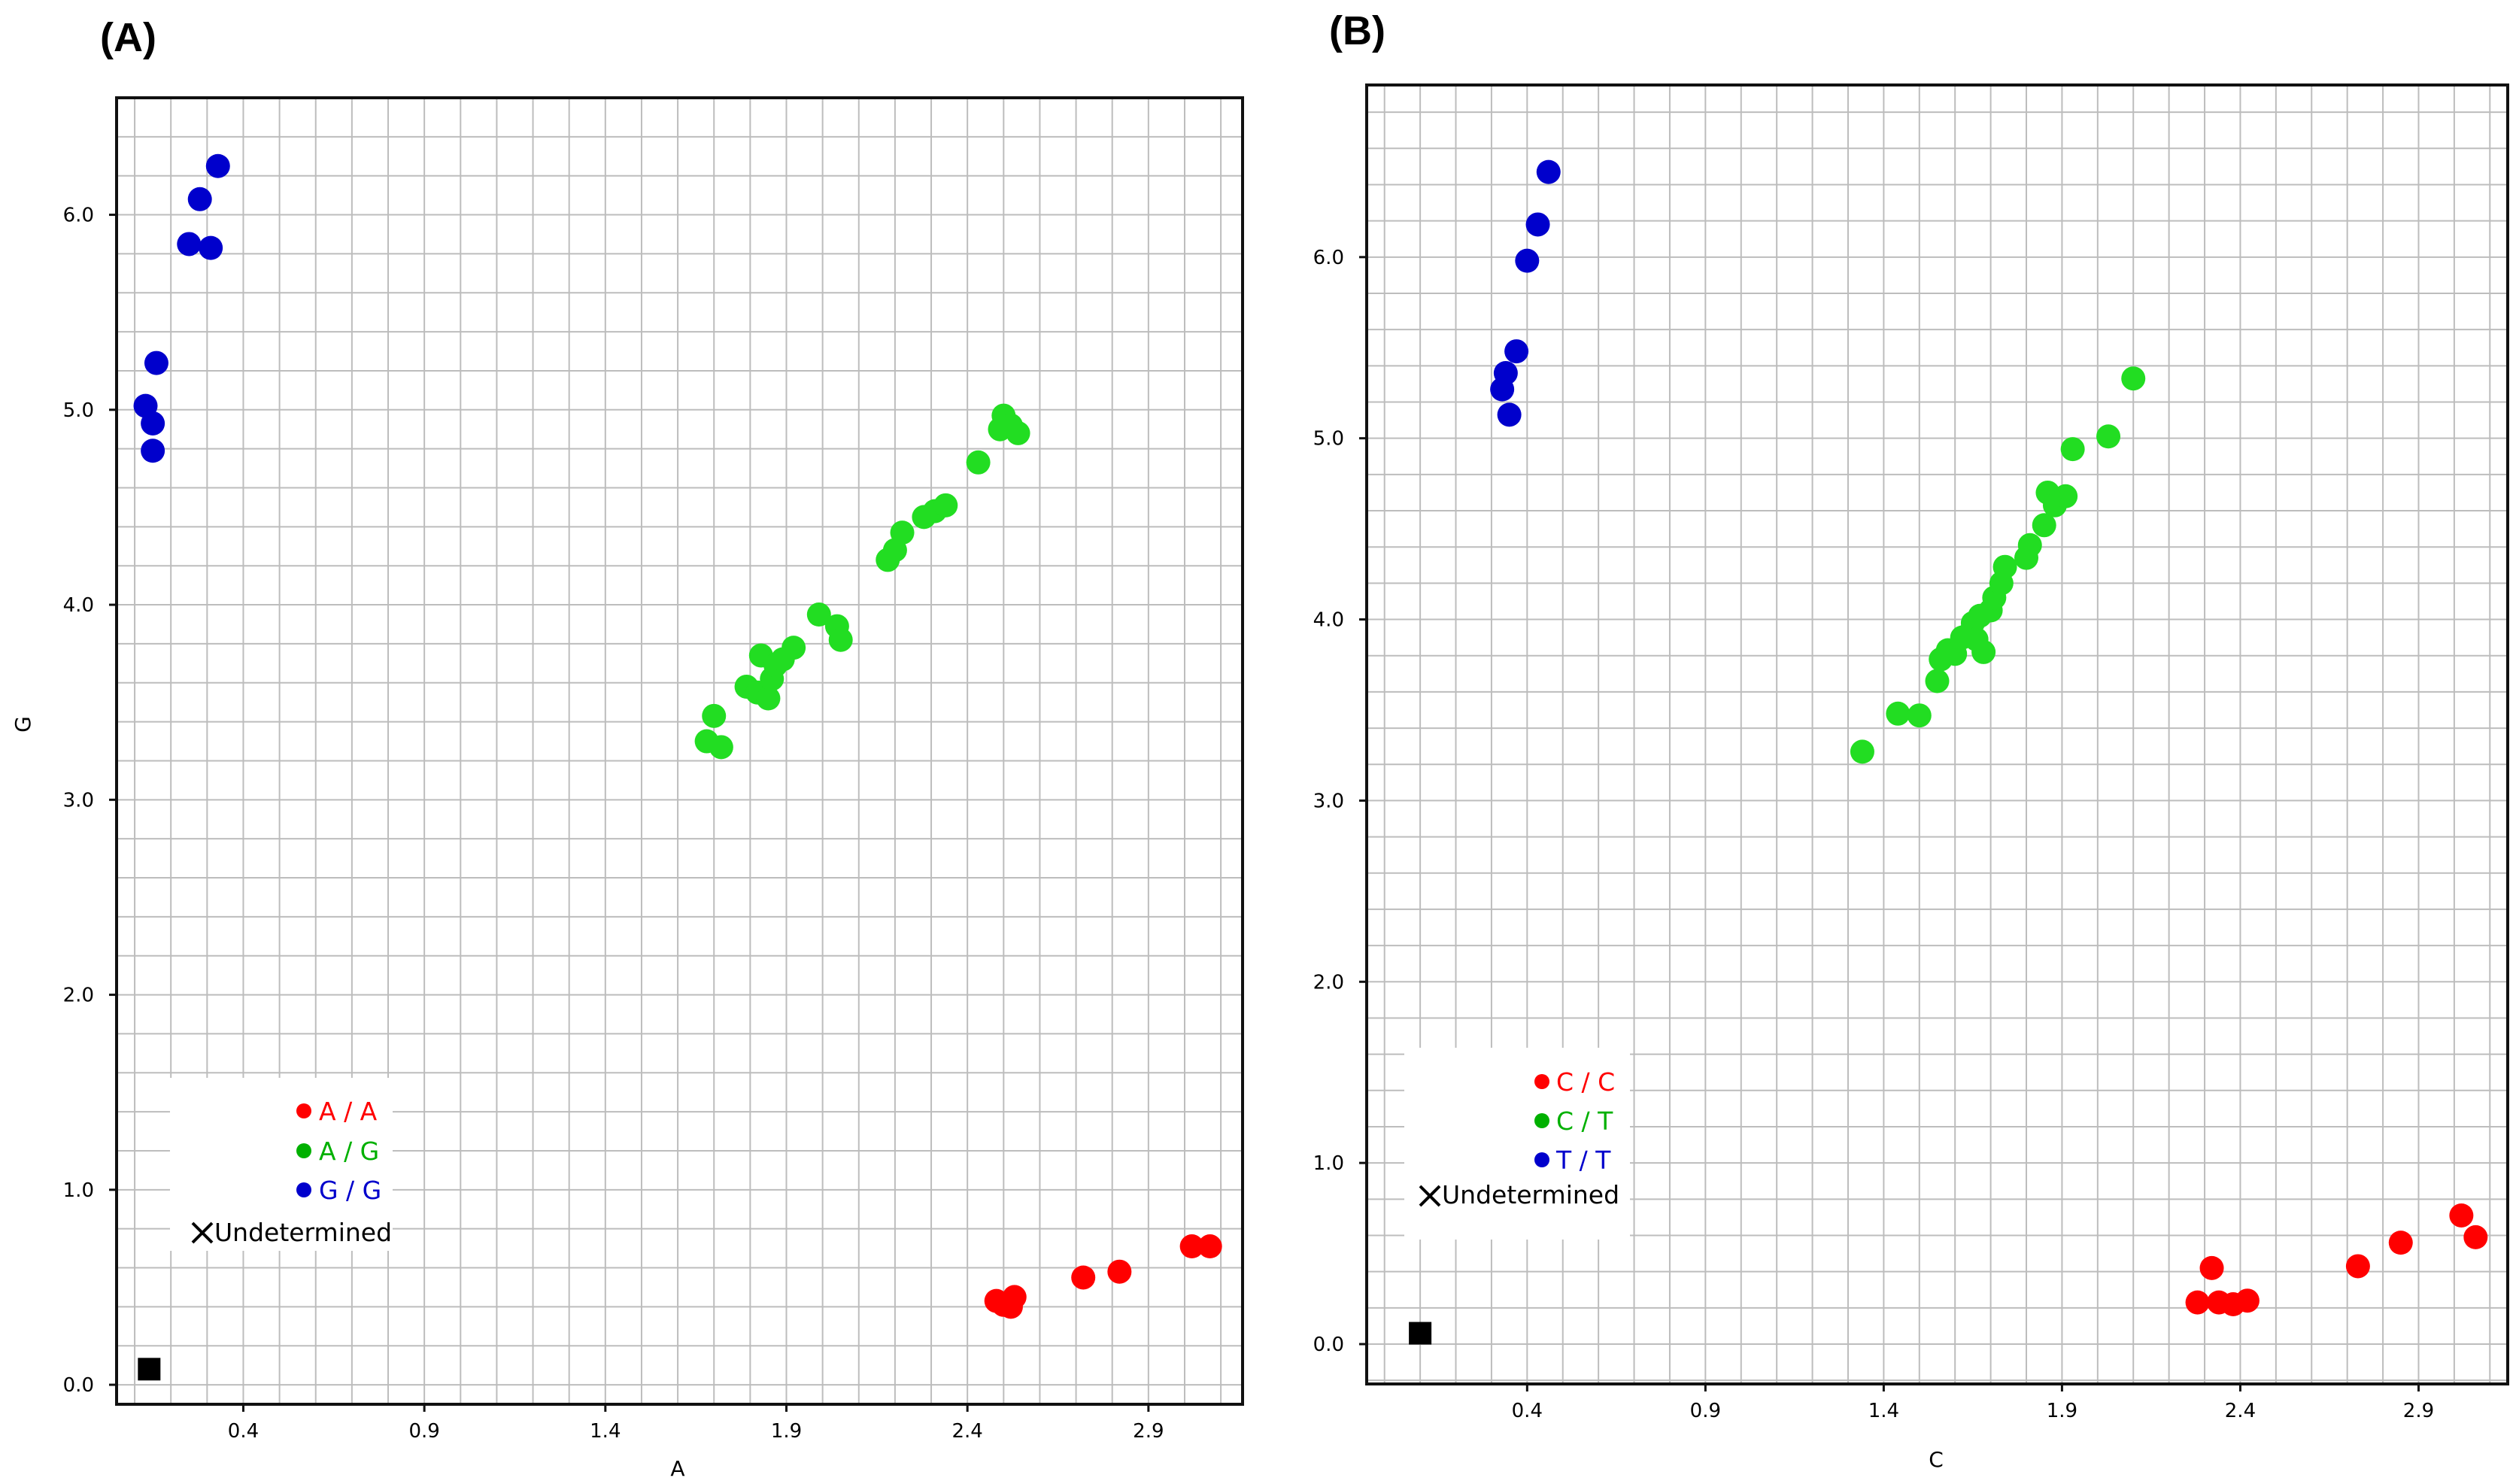 This screenshot has width=2519, height=1484. Describe the element at coordinates (23, 724) in the screenshot. I see `panel-a-y-axis-title: G` at that location.